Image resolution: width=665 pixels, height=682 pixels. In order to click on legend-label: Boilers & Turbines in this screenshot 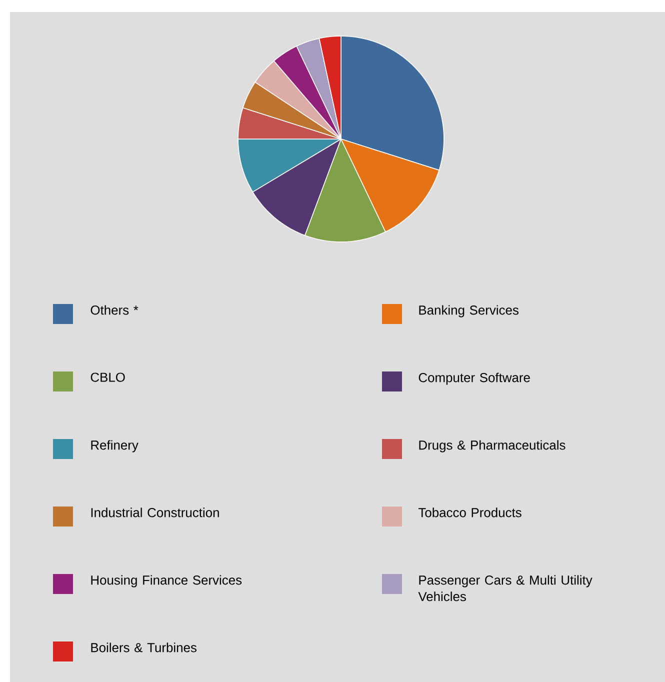, I will do `click(143, 647)`.